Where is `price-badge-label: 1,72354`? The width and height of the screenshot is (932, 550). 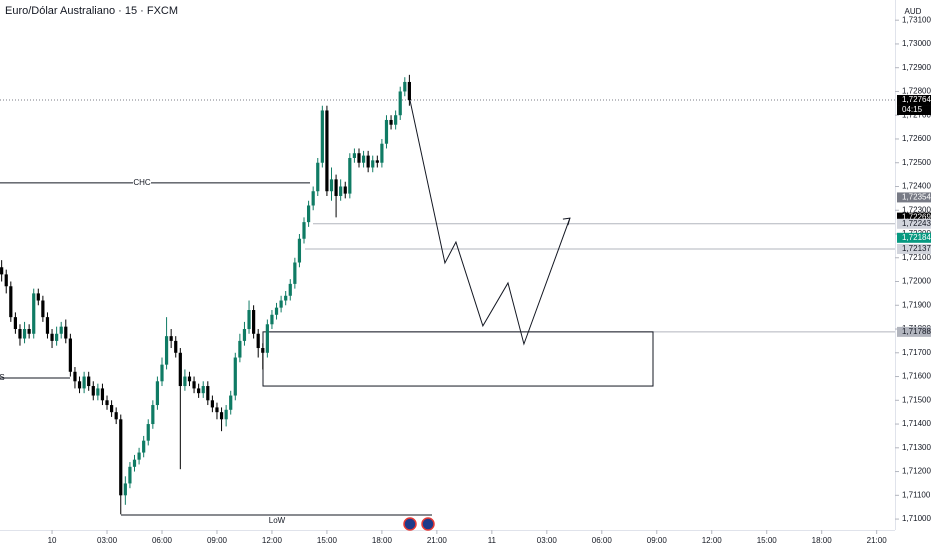
price-badge-label: 1,72354 is located at coordinates (916, 197).